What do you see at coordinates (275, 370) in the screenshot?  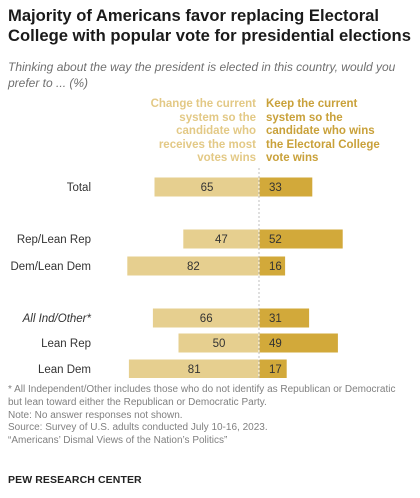 I see `data-label-keep-lean-dem: 17` at bounding box center [275, 370].